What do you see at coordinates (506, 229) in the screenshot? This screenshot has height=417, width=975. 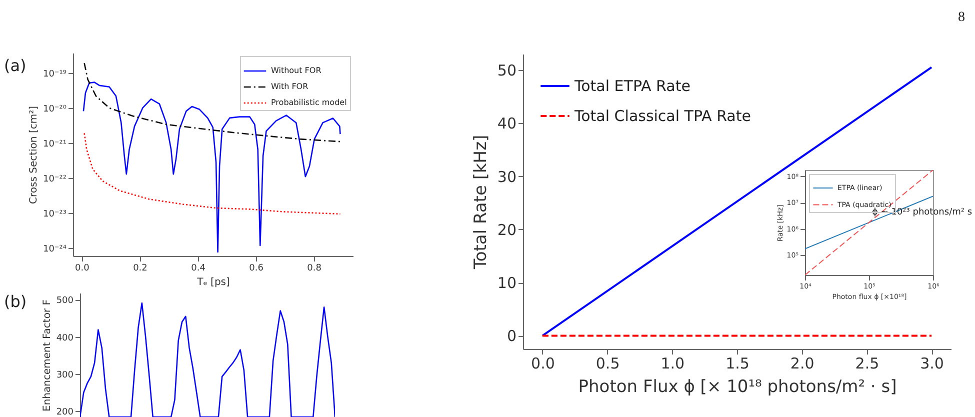 I see `y-tick-label: 20` at bounding box center [506, 229].